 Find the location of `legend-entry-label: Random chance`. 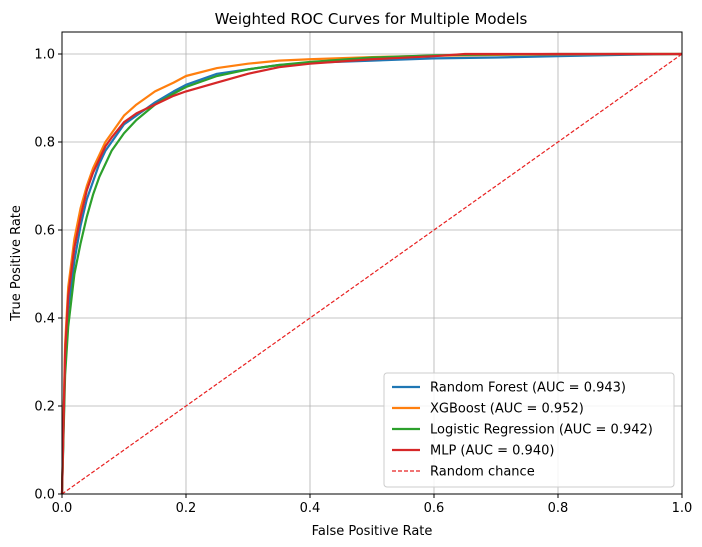

legend-entry-label: Random chance is located at coordinates (482, 472).